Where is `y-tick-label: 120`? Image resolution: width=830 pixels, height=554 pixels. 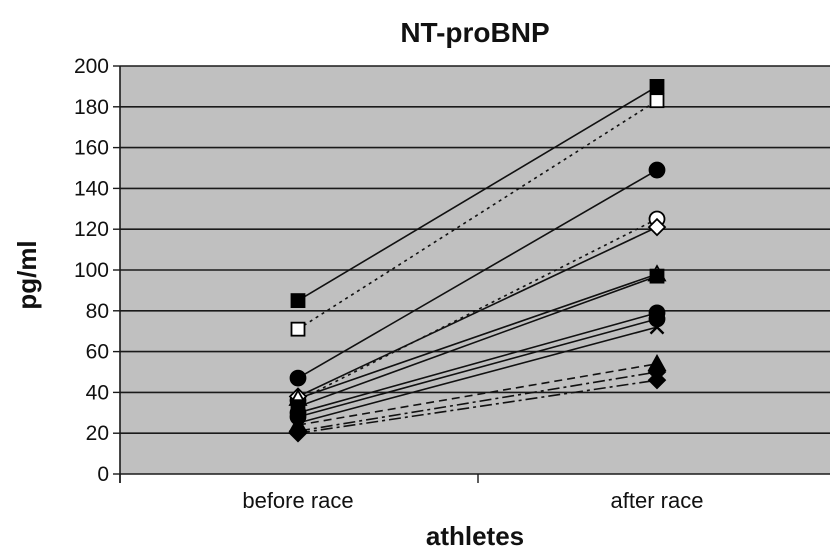
y-tick-label: 120 is located at coordinates (91, 229).